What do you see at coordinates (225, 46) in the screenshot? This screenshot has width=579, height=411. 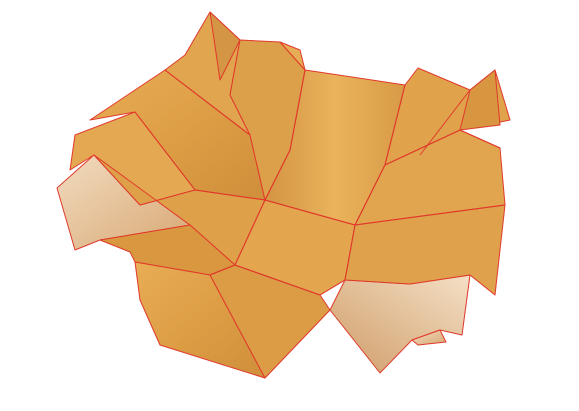 I see `face-top-left-flap-inner` at bounding box center [225, 46].